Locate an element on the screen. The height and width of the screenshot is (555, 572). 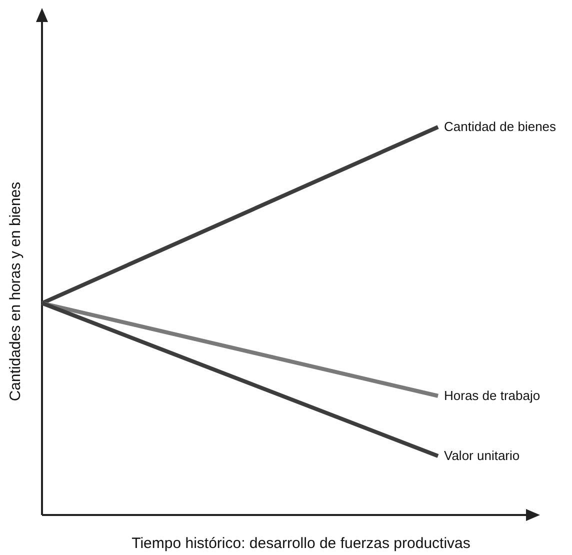
series-label: Cantidad de bienes is located at coordinates (500, 126).